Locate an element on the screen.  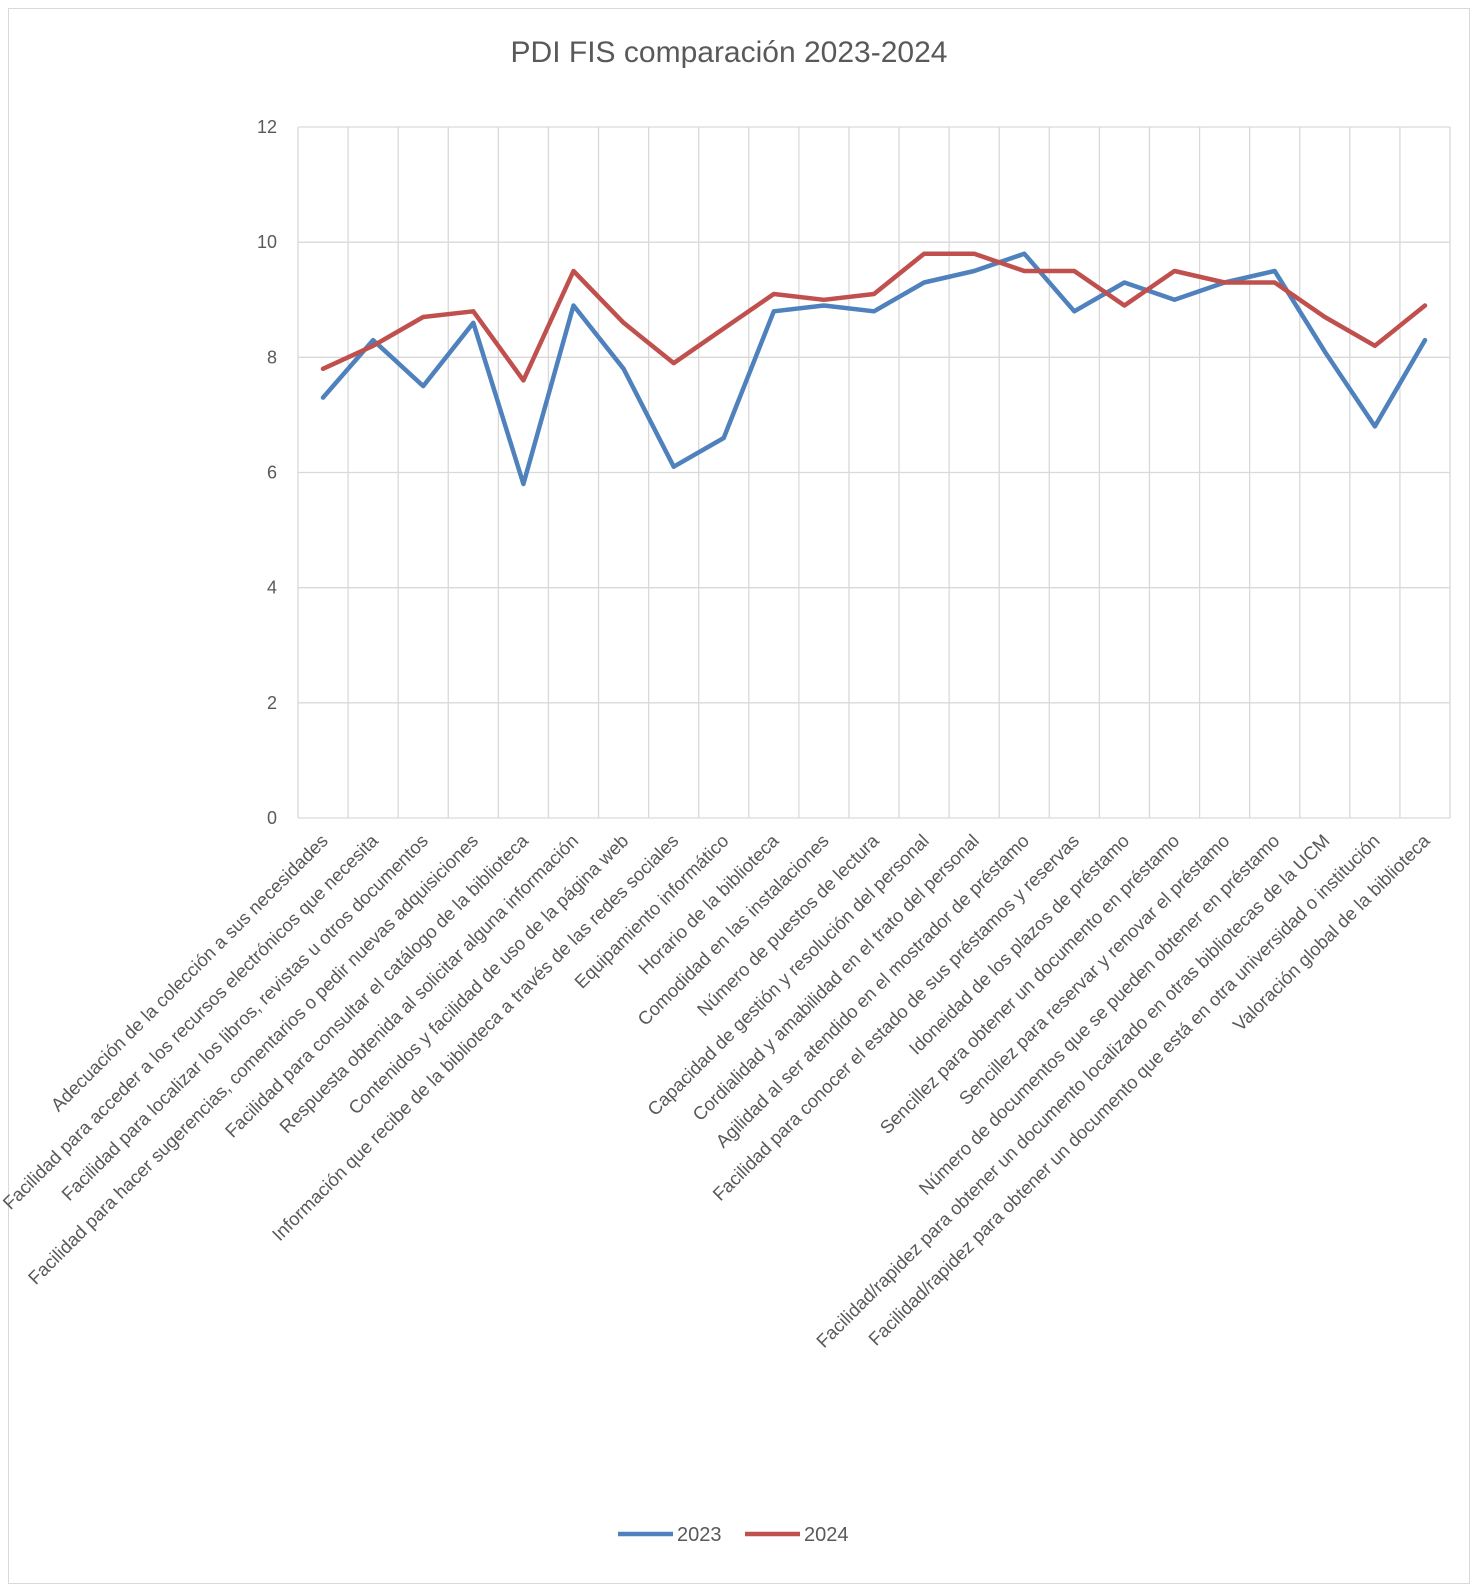
y-axis-ticks: 0 2 4 6 8 10 12 is located at coordinates (267, 472).